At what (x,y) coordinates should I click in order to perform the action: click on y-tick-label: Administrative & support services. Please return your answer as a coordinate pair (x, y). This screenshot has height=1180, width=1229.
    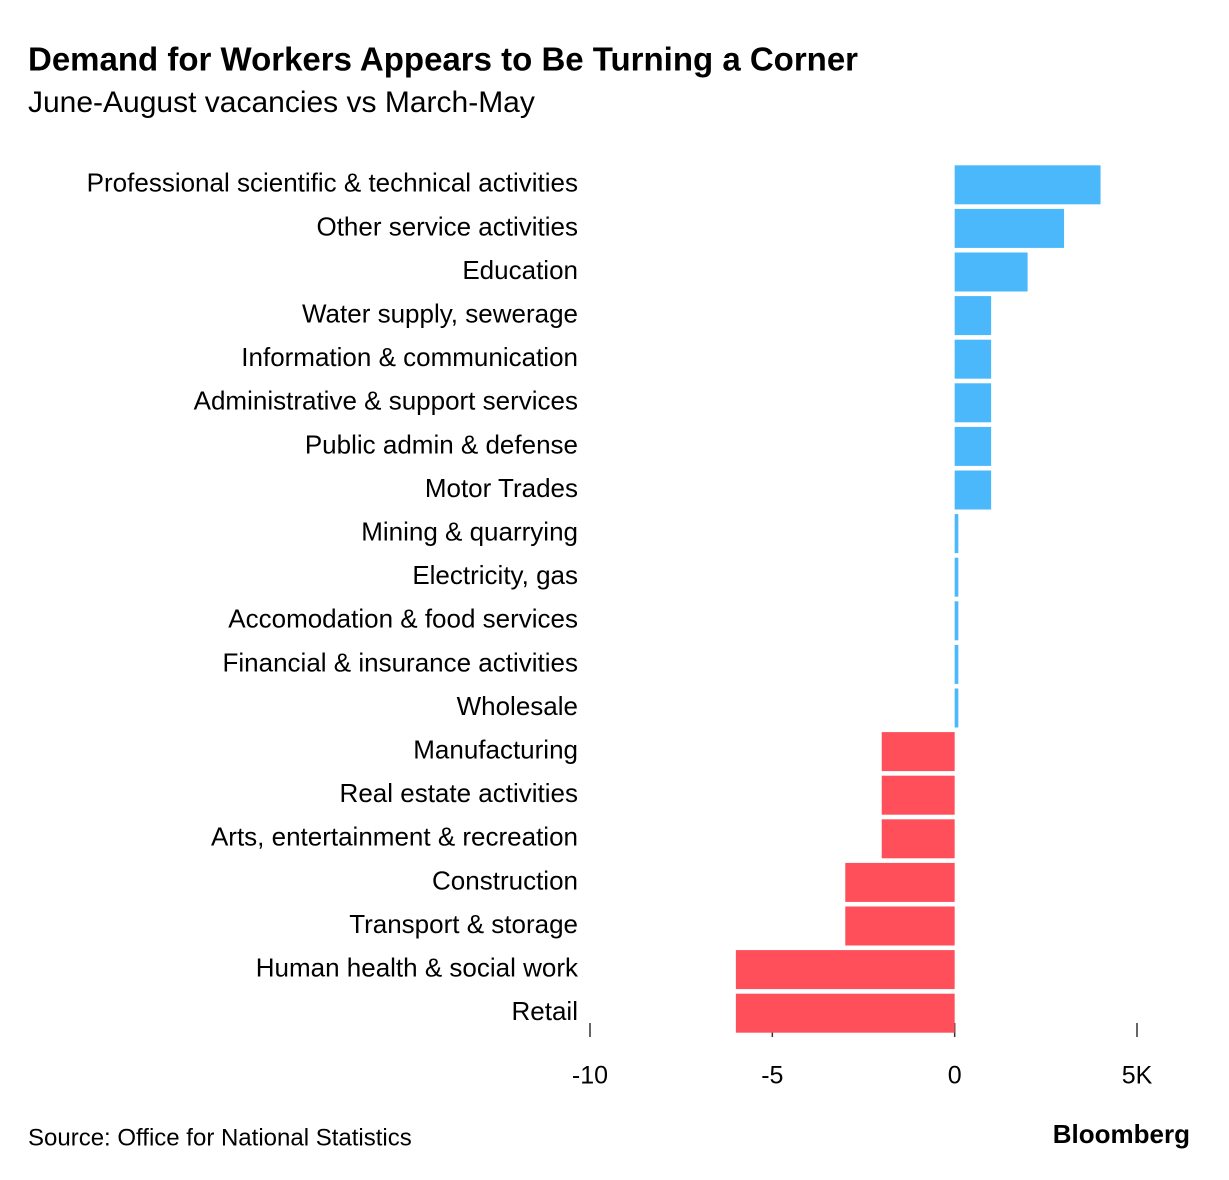
    Looking at the image, I should click on (386, 401).